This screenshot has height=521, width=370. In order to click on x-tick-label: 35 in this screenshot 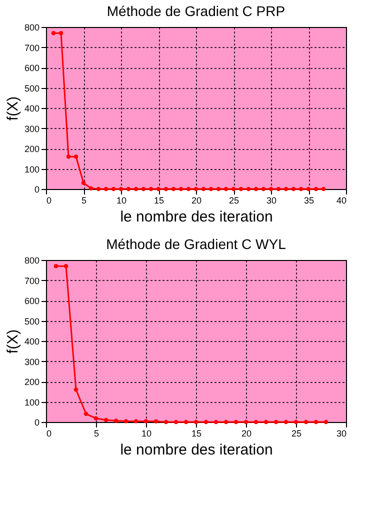, I will do `click(309, 201)`.